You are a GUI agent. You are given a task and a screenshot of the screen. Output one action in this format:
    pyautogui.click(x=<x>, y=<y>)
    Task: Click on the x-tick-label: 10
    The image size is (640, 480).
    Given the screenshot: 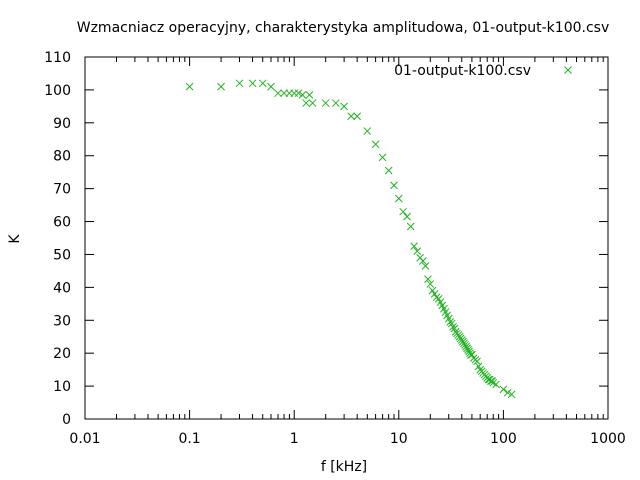 What is the action you would take?
    pyautogui.click(x=399, y=439)
    